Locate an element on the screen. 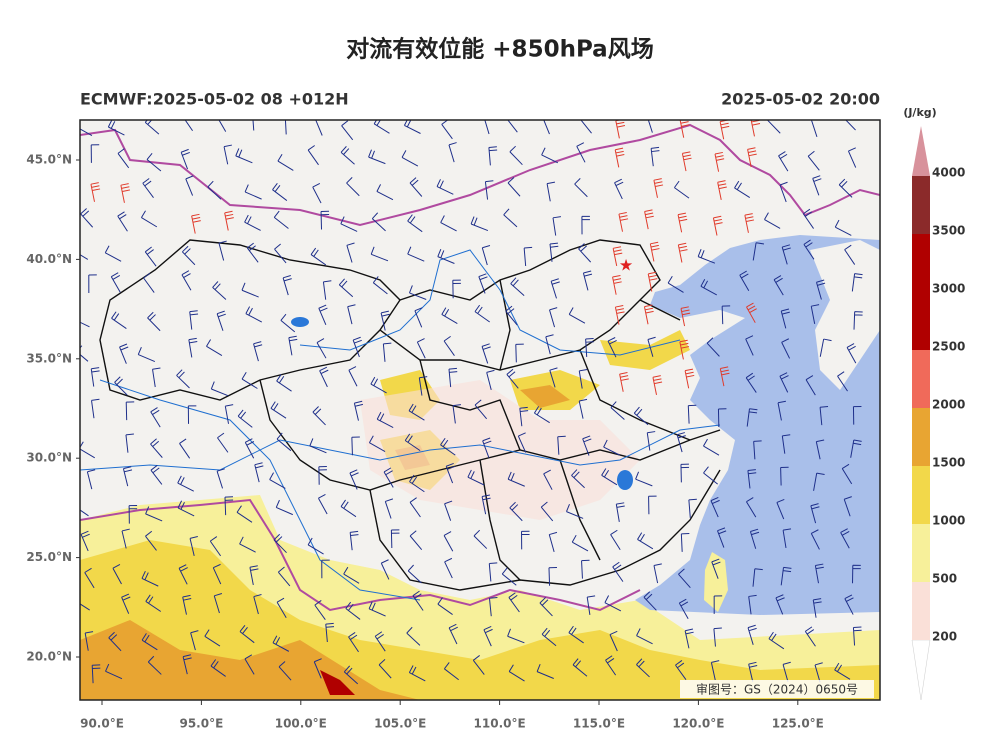 This screenshot has width=1000, height=754. lake is located at coordinates (300, 322).